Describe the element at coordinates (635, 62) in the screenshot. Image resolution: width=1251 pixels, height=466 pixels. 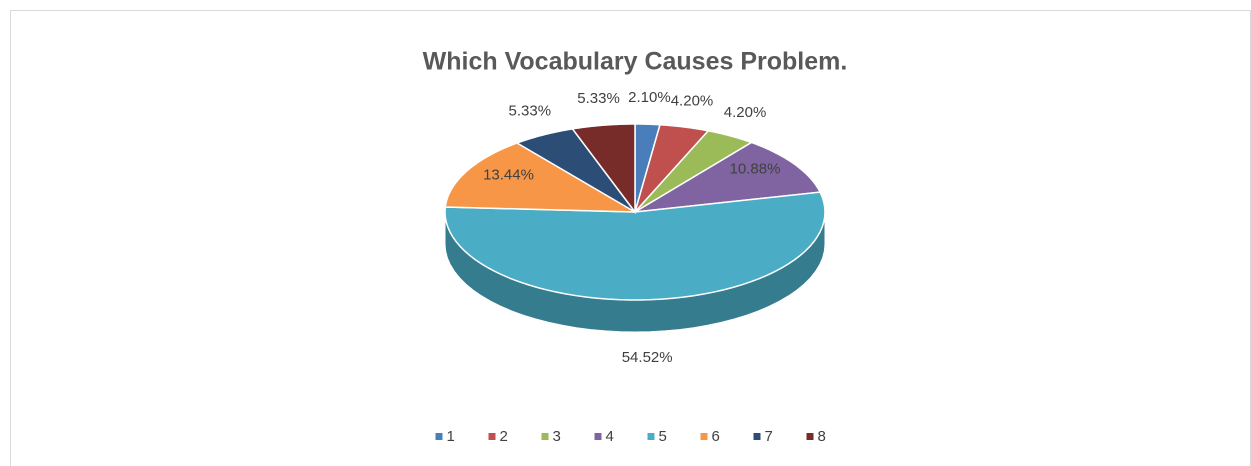
I see `chart-title: Which Vocabulary Causes Problem.` at that location.